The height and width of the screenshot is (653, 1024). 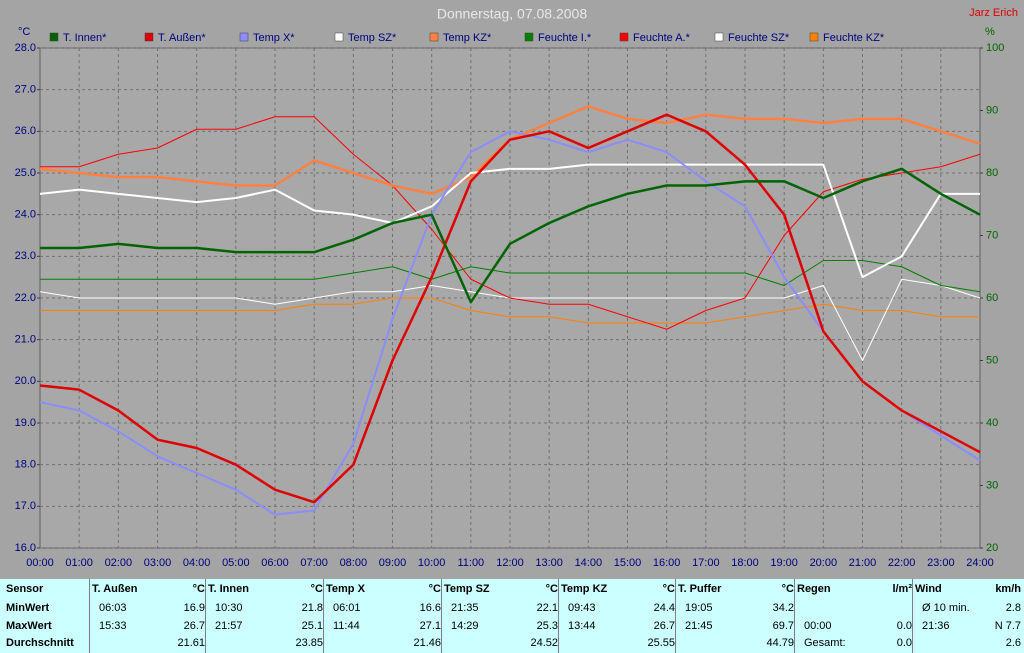 I want to click on cell-value: N 7.7, so click(x=1007, y=626).